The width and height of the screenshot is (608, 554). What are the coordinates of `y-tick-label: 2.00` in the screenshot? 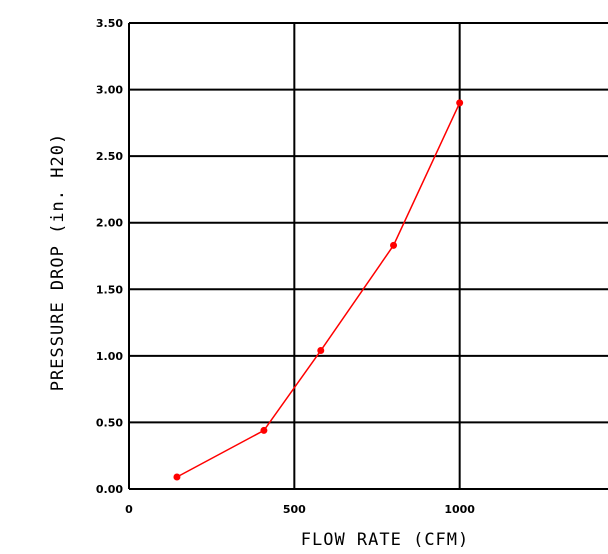 It's located at (109, 223).